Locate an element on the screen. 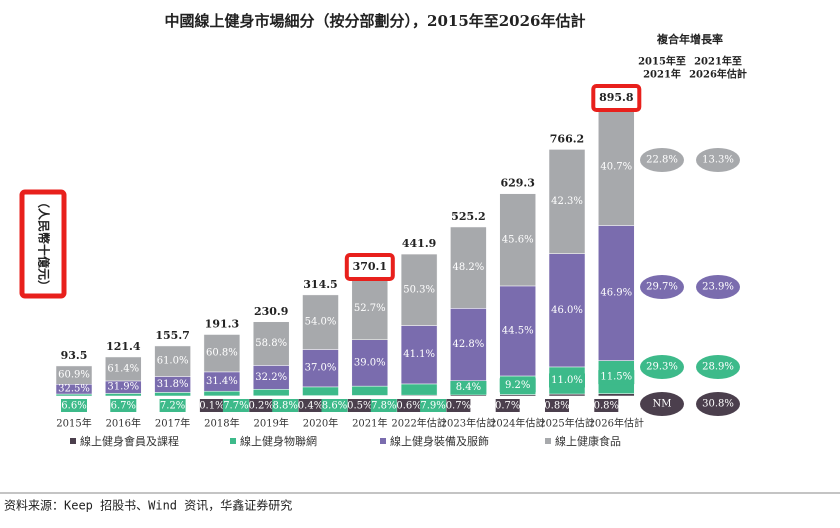  value-label: 11.0% is located at coordinates (567, 380).